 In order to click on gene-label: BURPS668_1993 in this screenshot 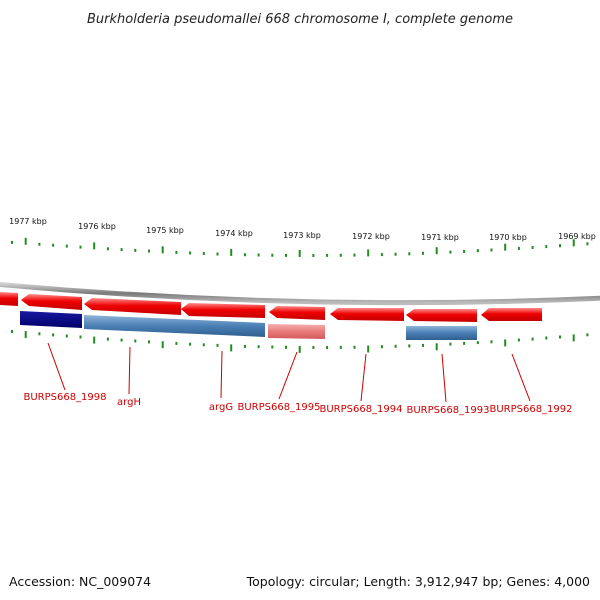, I will do `click(447, 410)`.